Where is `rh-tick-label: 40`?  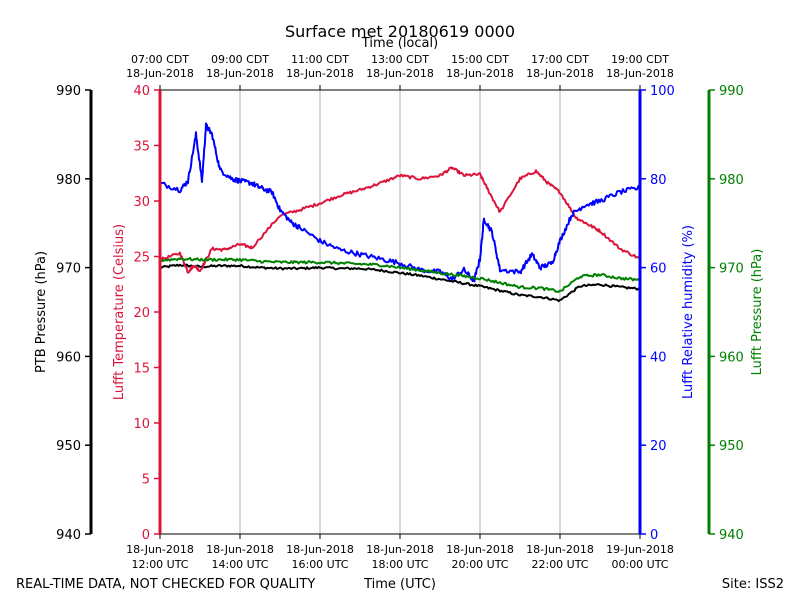
rh-tick-label: 40 is located at coordinates (658, 357).